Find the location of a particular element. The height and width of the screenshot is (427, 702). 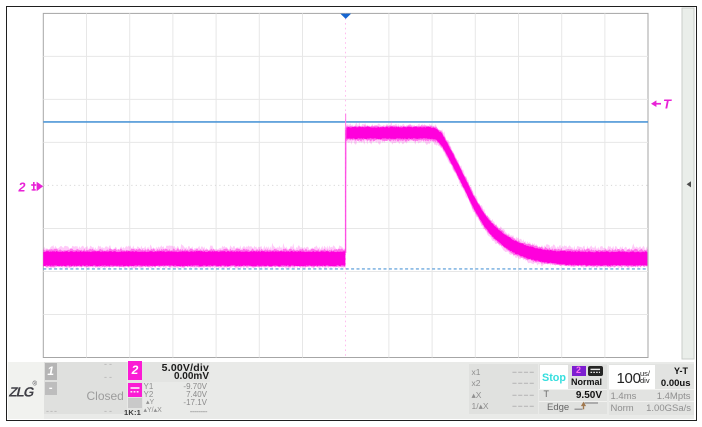

svg-text: ZLG is located at coordinates (21, 392).